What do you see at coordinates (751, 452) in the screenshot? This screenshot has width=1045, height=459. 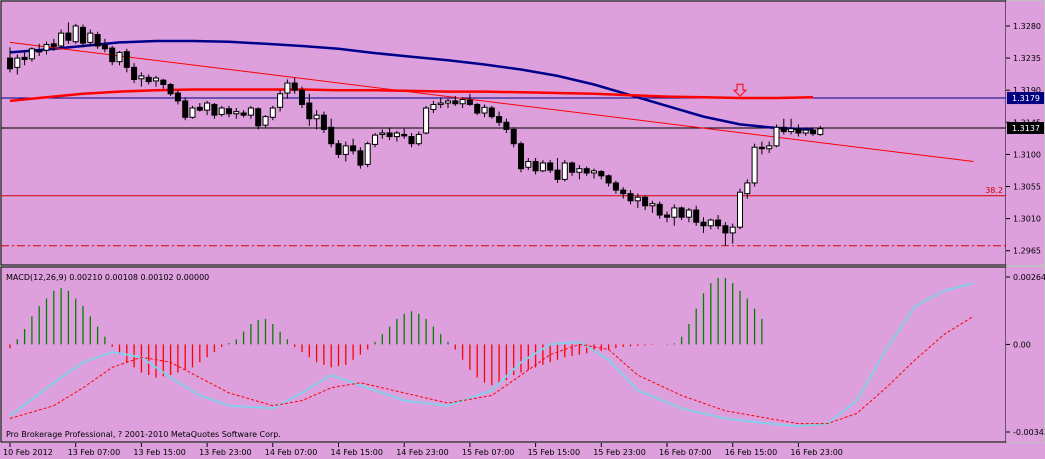 I see `time-tick-label: 16 Feb 15:00` at bounding box center [751, 452].